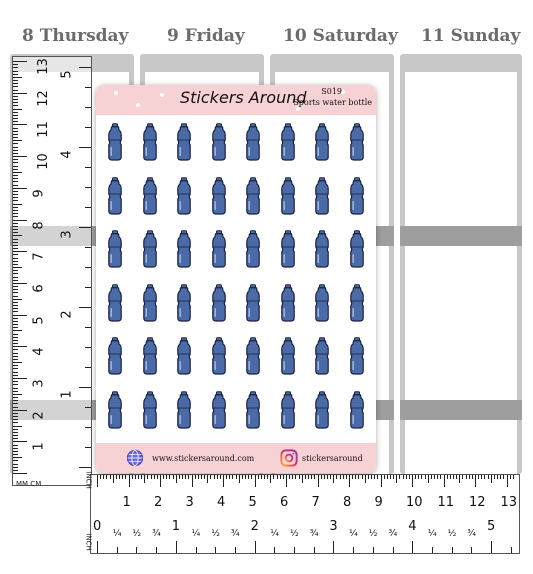 The width and height of the screenshot is (533, 574). I want to click on ruler-unit-label: MM CM, so click(29, 484).